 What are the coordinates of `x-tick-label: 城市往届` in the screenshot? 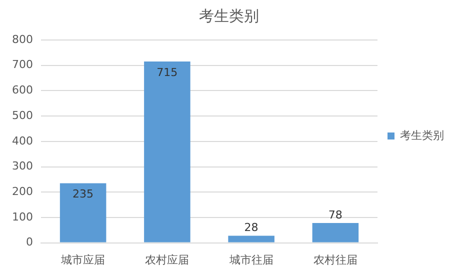 It's located at (251, 259).